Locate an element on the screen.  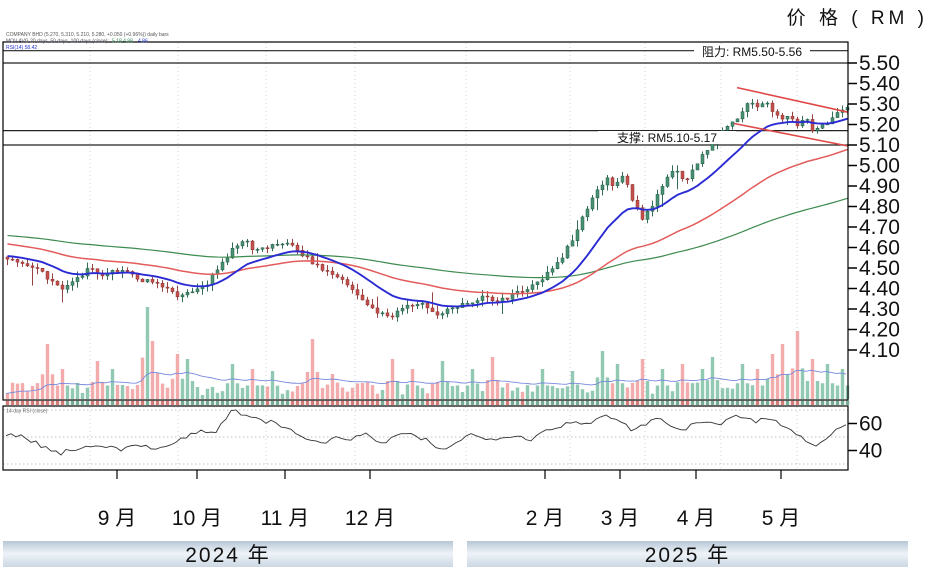
price-axis-tick-label: 4.70 is located at coordinates (879, 227).